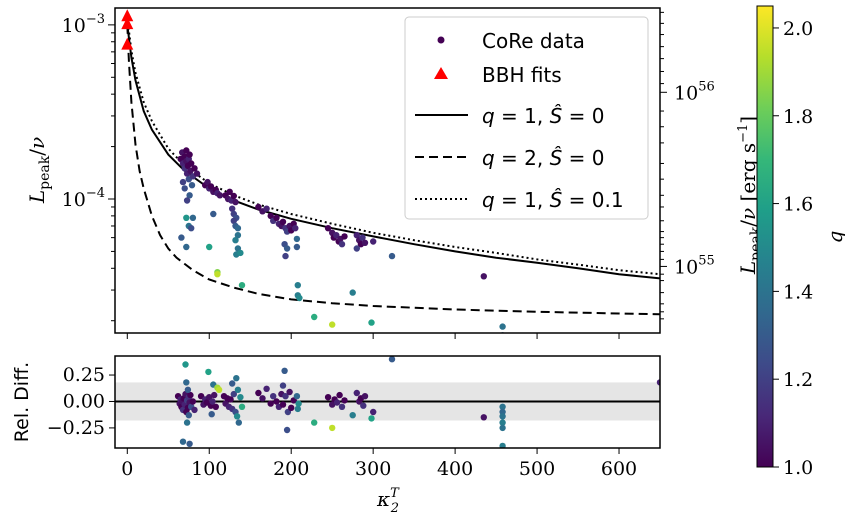 The image size is (845, 520). What do you see at coordinates (533, 41) in the screenshot?
I see `legend-label-core: CoRe data` at bounding box center [533, 41].